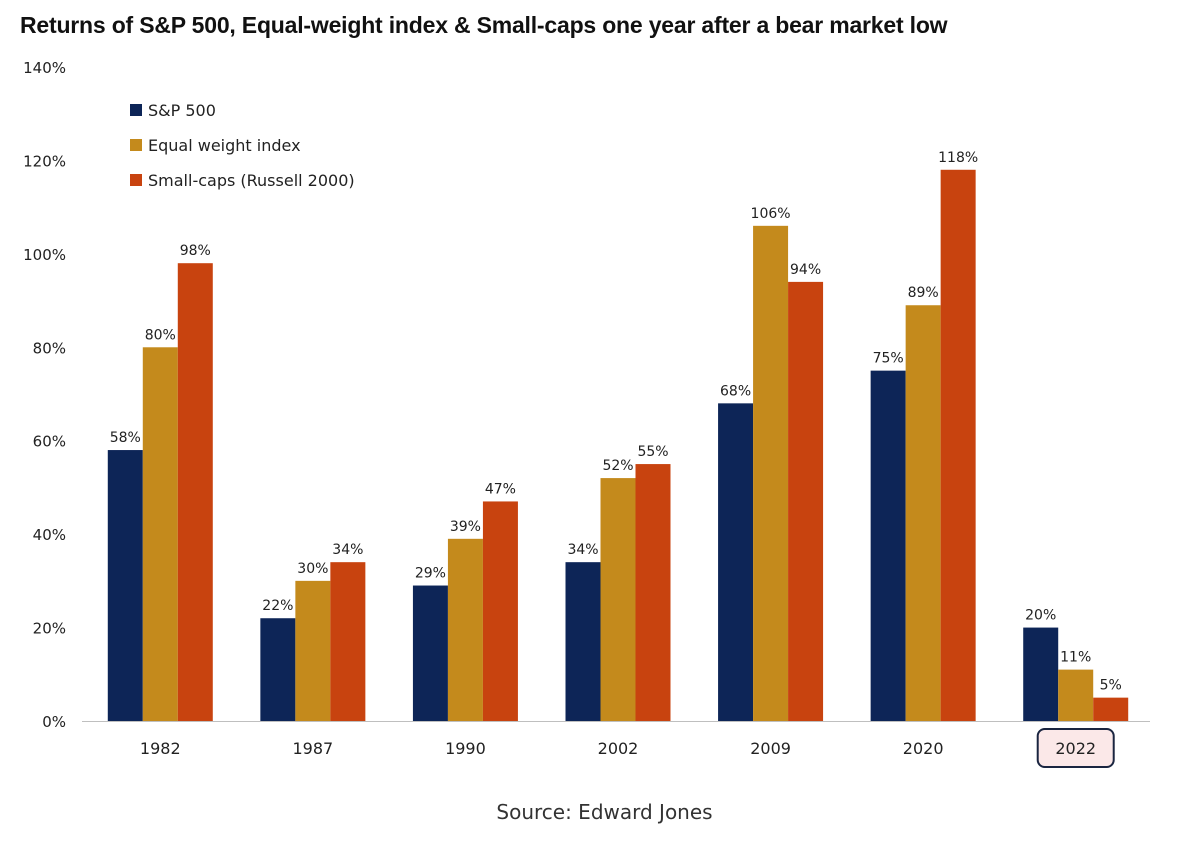 This screenshot has height=861, width=1199. Describe the element at coordinates (44, 68) in the screenshot. I see `y-tick-label: 140%` at that location.